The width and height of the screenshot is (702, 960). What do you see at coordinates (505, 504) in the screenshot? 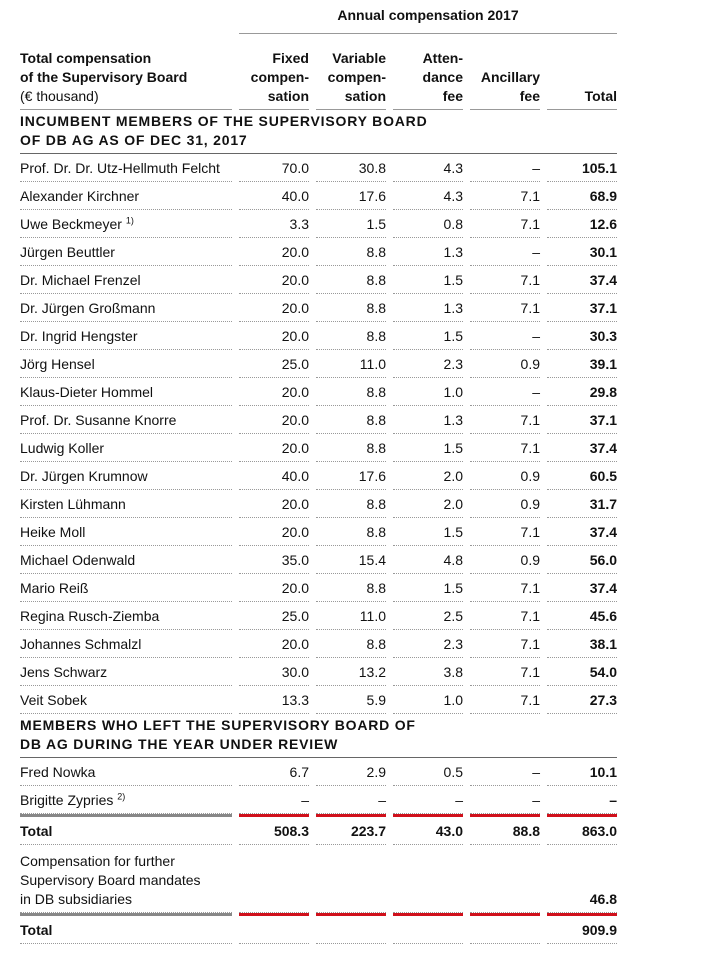
I see `value-cell: 0.9` at bounding box center [505, 504].